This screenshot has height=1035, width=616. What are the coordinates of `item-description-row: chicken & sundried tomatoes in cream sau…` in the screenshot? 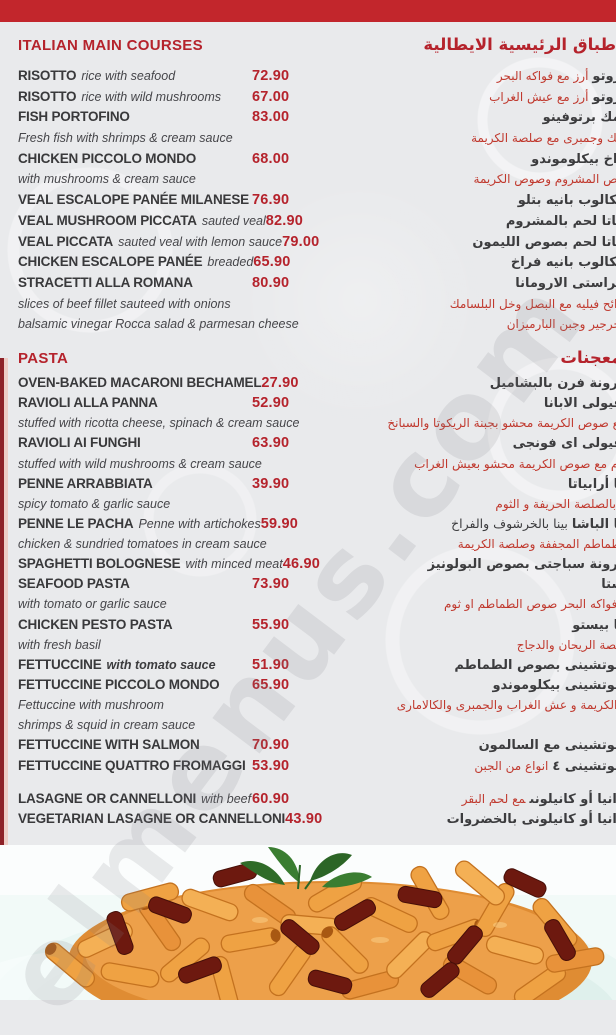 It's located at (317, 545).